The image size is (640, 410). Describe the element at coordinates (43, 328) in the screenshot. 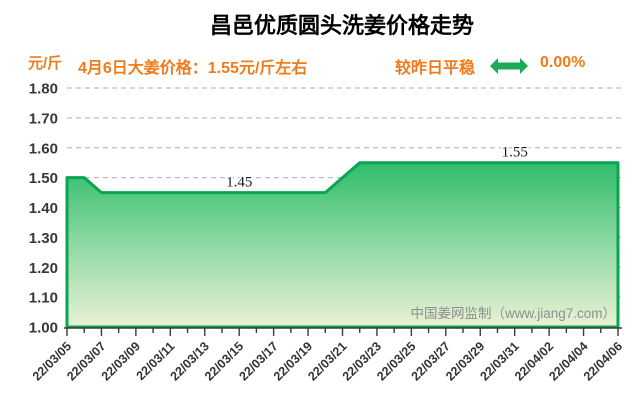

I see `y-tick-label: 1.00` at that location.